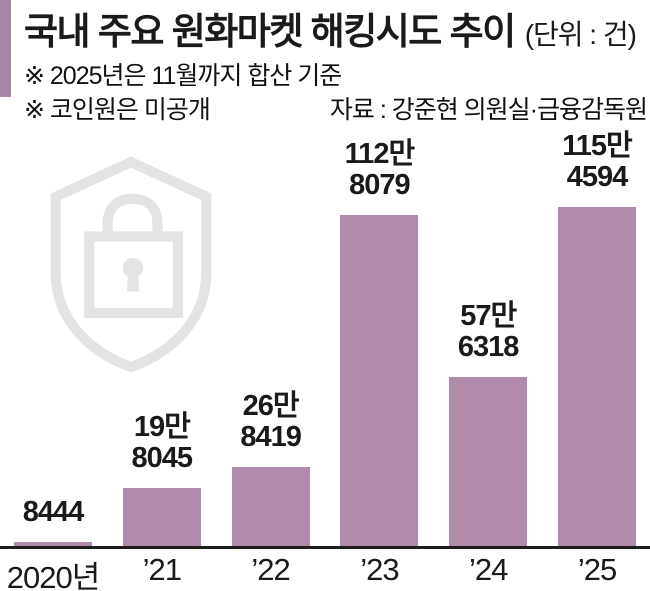 The height and width of the screenshot is (591, 650). Describe the element at coordinates (597, 569) in the screenshot. I see `x-axis-label: ’25` at that location.